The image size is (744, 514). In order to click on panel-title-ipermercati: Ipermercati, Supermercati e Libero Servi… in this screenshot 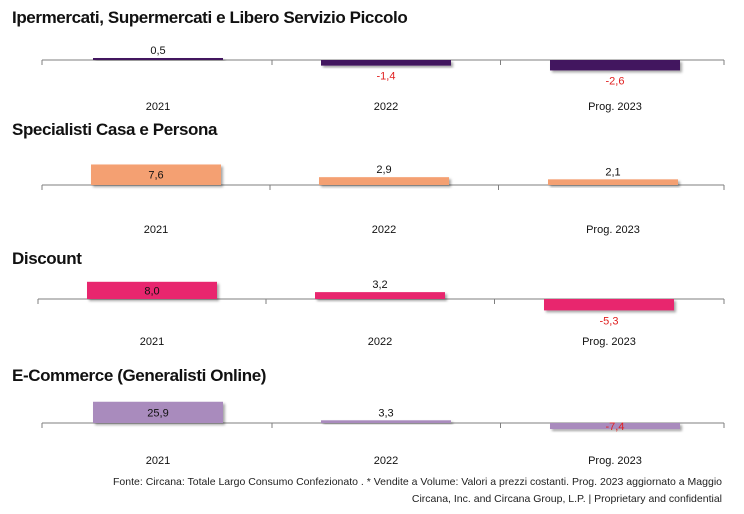, I will do `click(210, 17)`.